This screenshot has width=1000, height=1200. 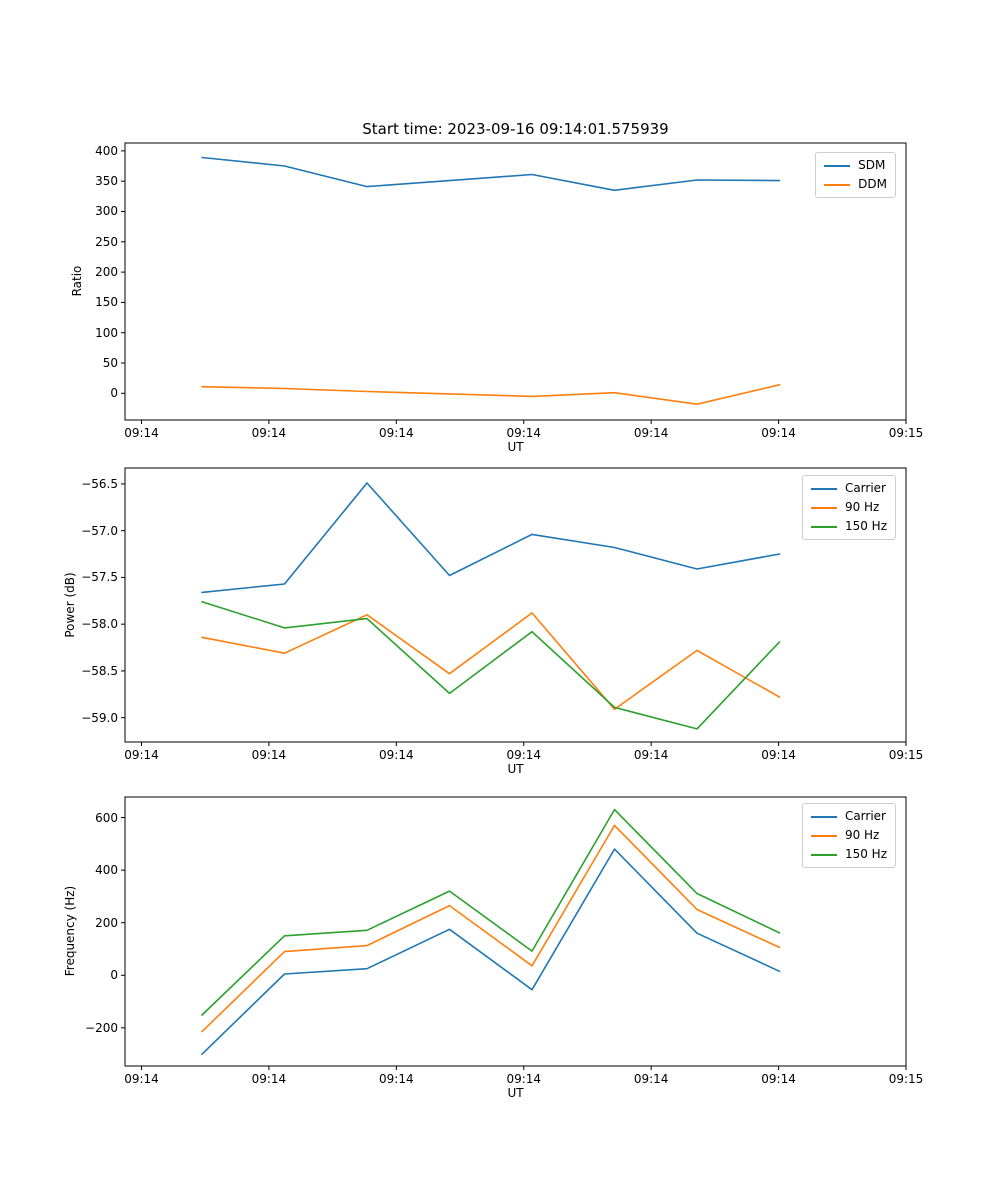 What do you see at coordinates (70, 931) in the screenshot?
I see `y-axis-label-frequency: Frequency (Hz)` at bounding box center [70, 931].